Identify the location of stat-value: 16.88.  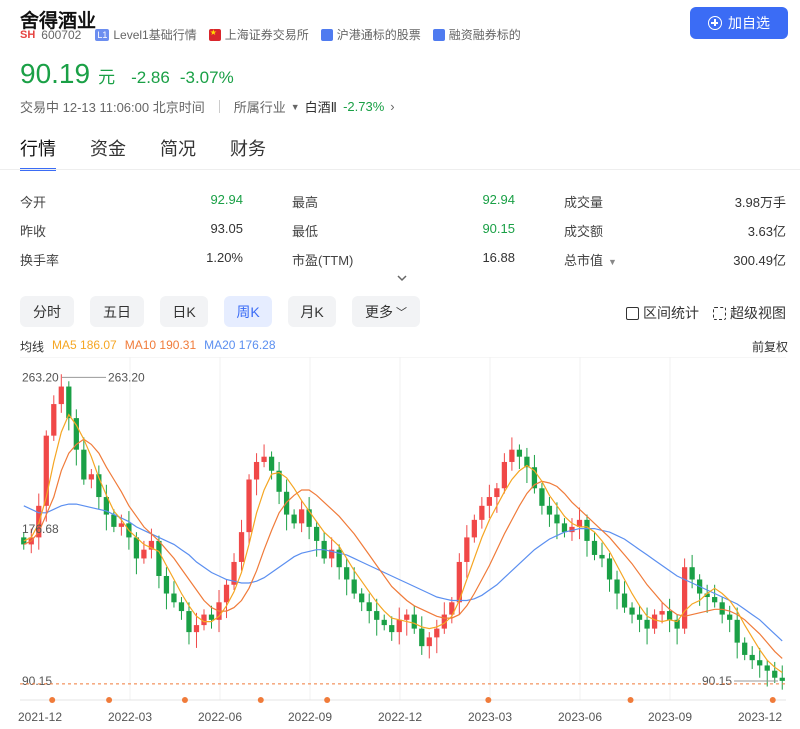
(498, 257).